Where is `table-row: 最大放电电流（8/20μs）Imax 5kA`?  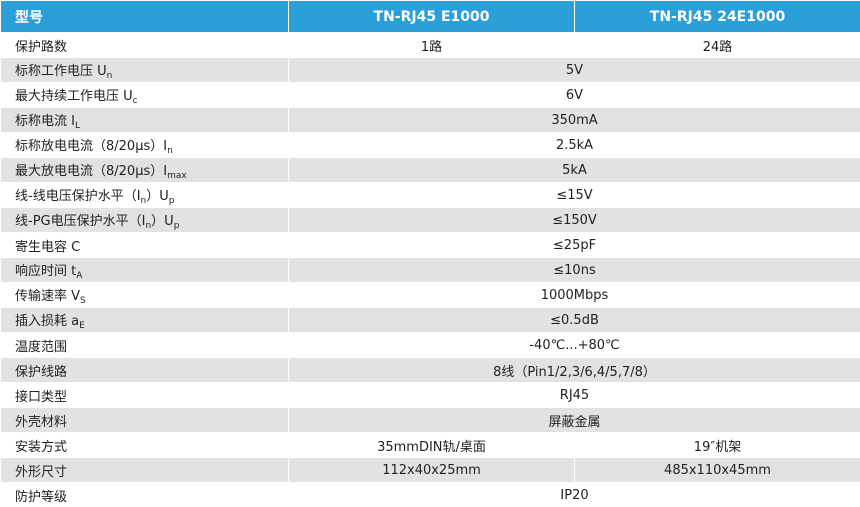
table-row: 最大放电电流（8/20μs）Imax 5kA is located at coordinates (430, 170).